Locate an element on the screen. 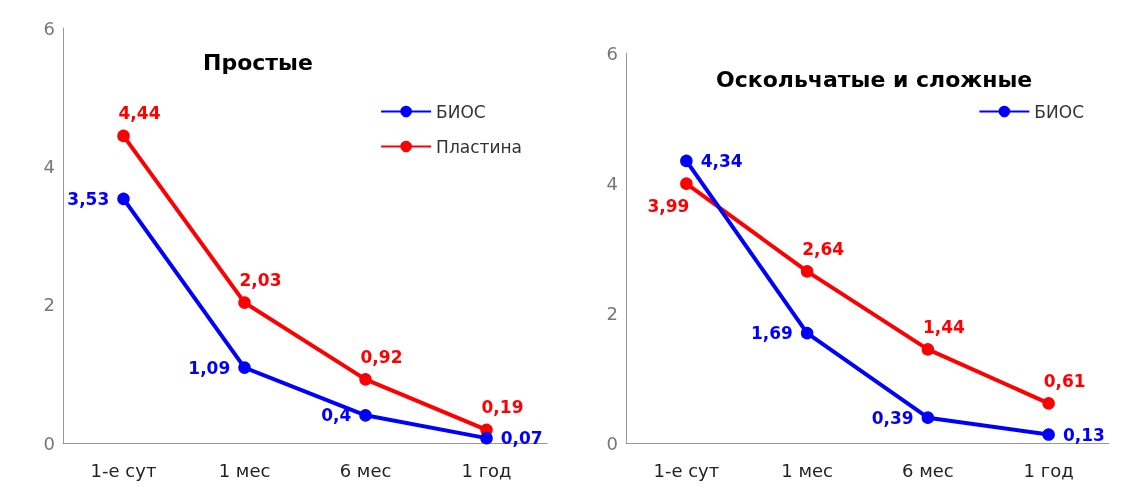  data-label: 1,44 is located at coordinates (944, 326).